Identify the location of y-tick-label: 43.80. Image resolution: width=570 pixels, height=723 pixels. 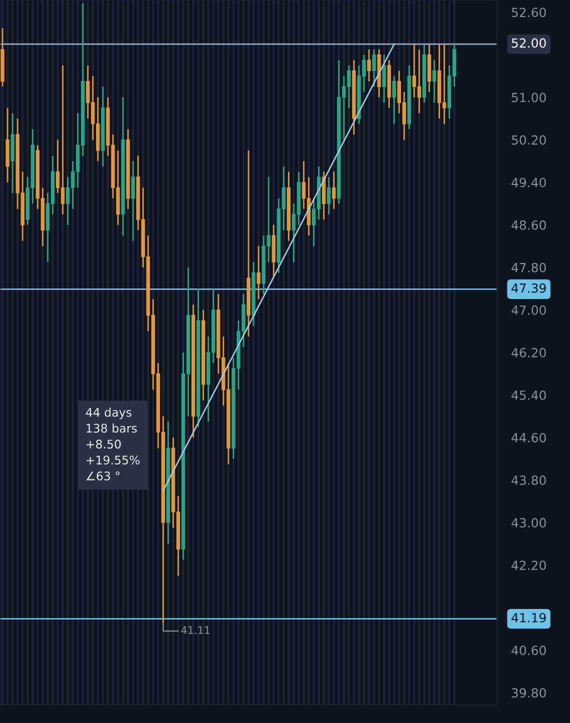
(529, 480).